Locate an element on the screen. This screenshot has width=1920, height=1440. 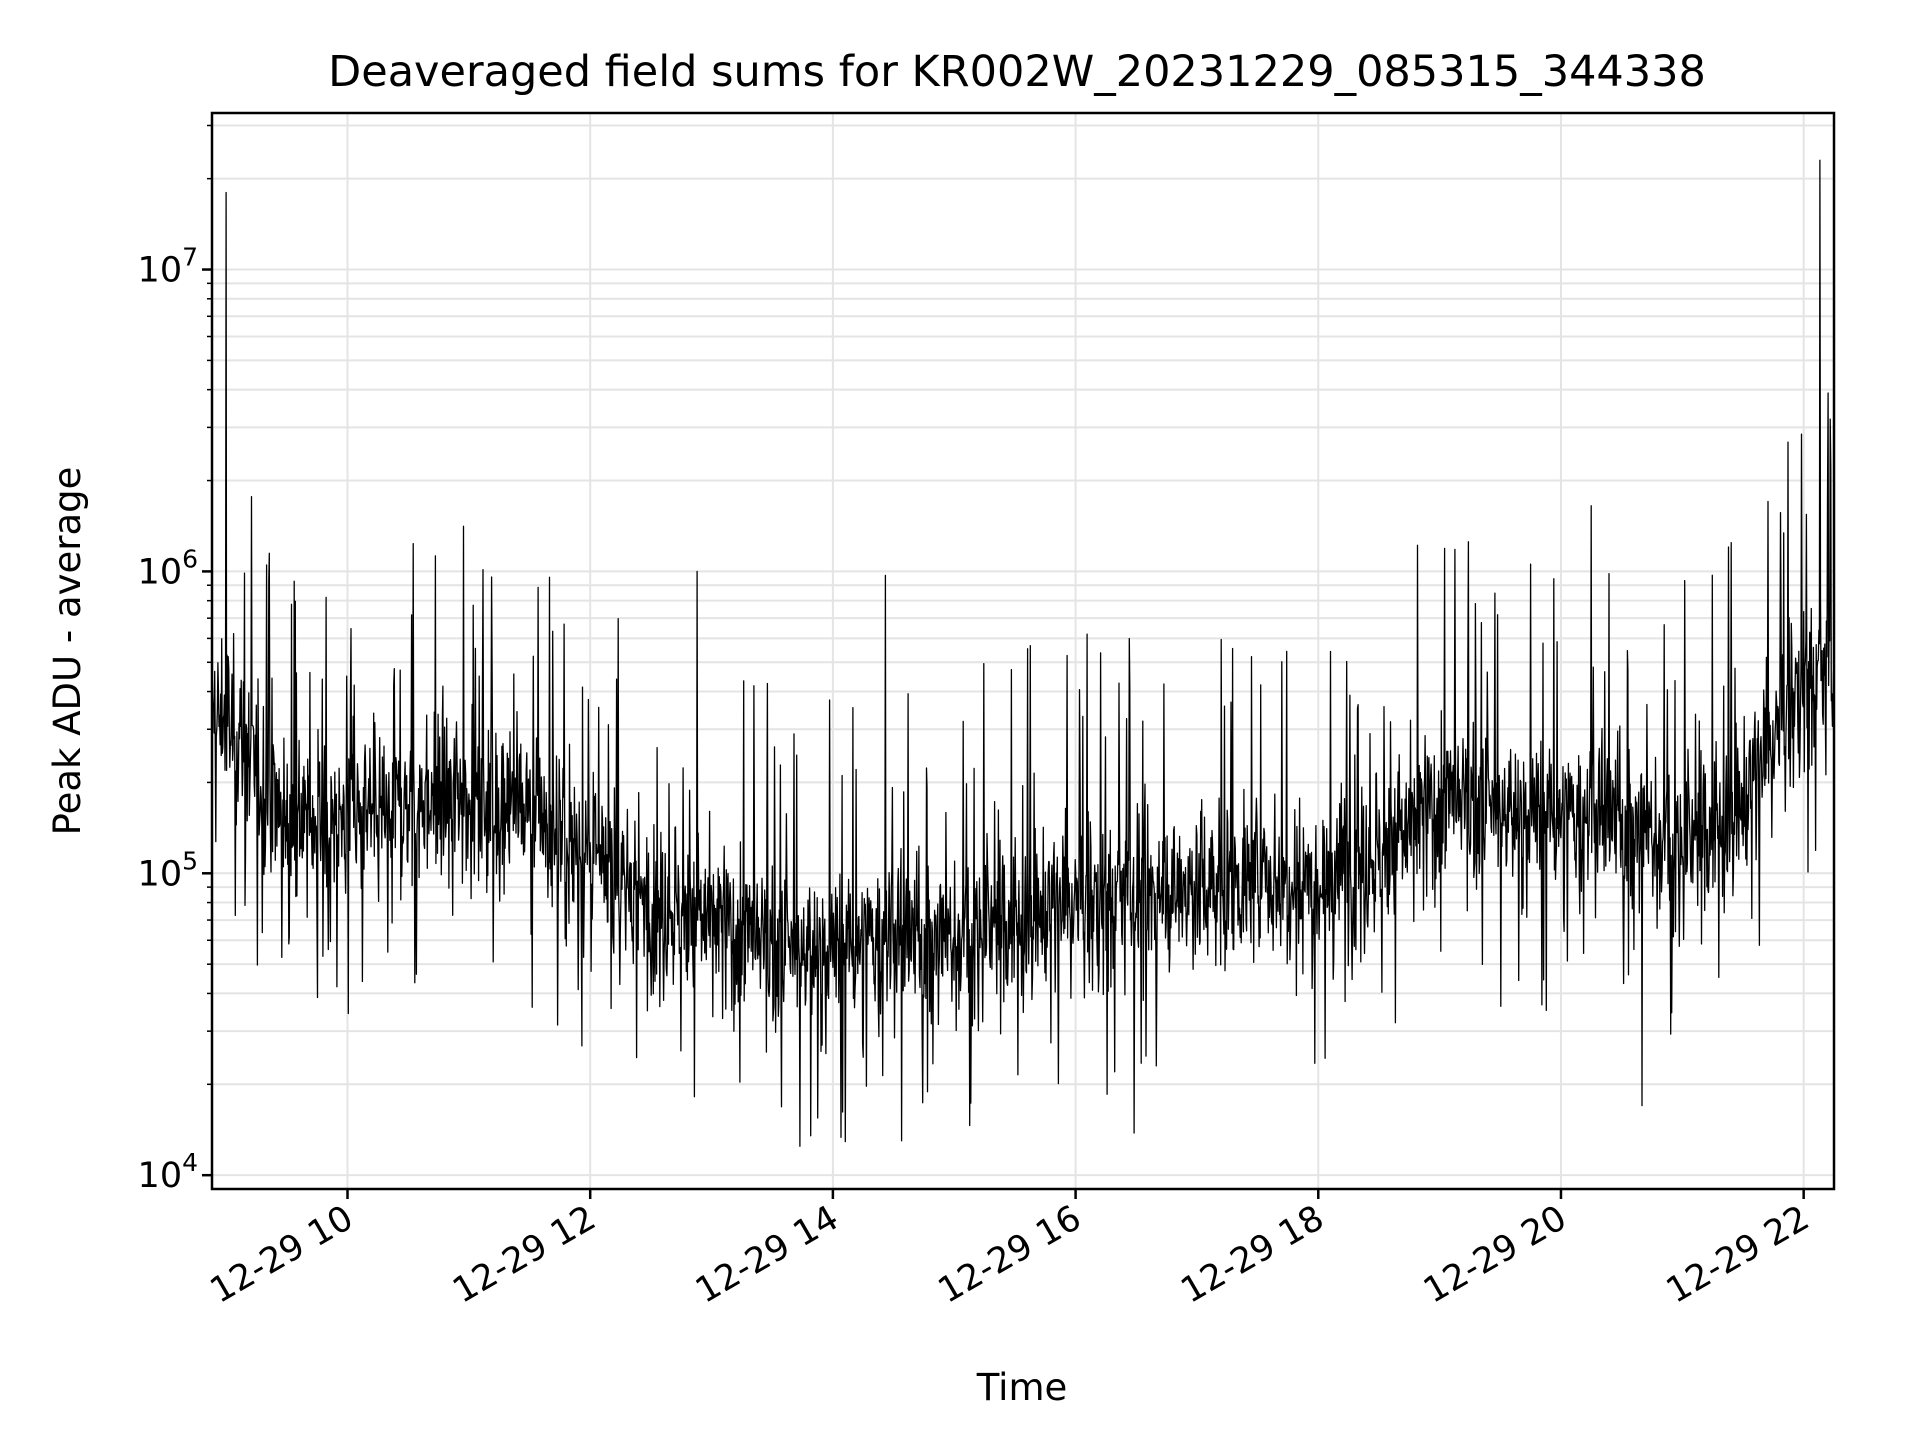
y-tick-label: 10⁷ is located at coordinates (168, 267).